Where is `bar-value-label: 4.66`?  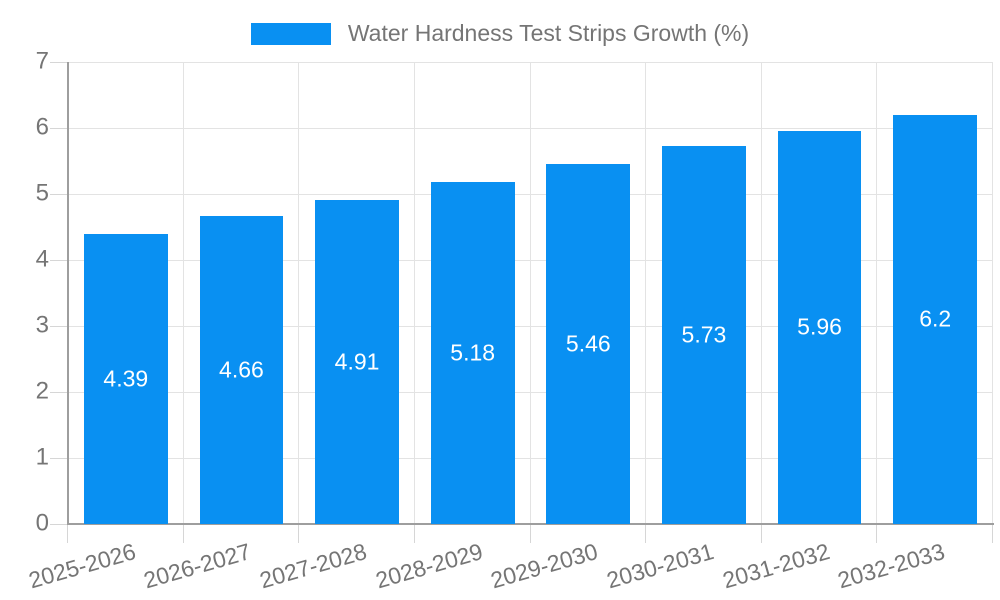 bar-value-label: 4.66 is located at coordinates (241, 369).